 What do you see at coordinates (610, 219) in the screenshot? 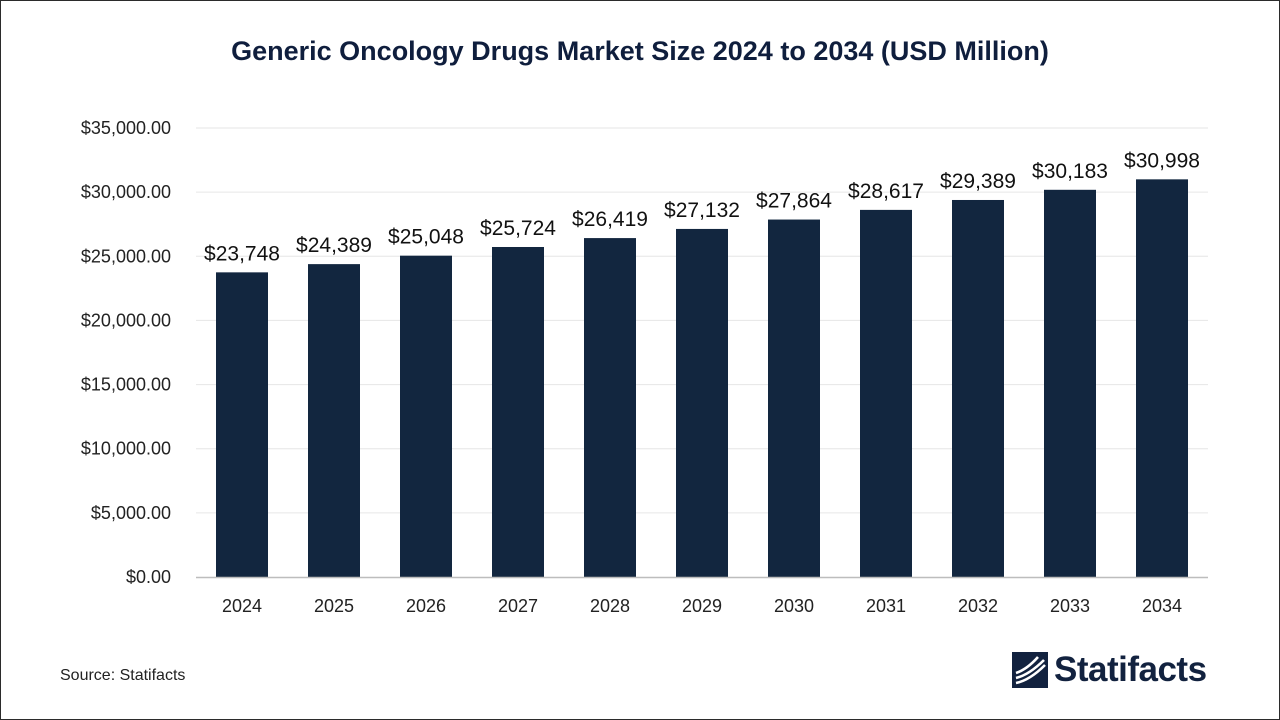
I see `data-label: $26,419` at bounding box center [610, 219].